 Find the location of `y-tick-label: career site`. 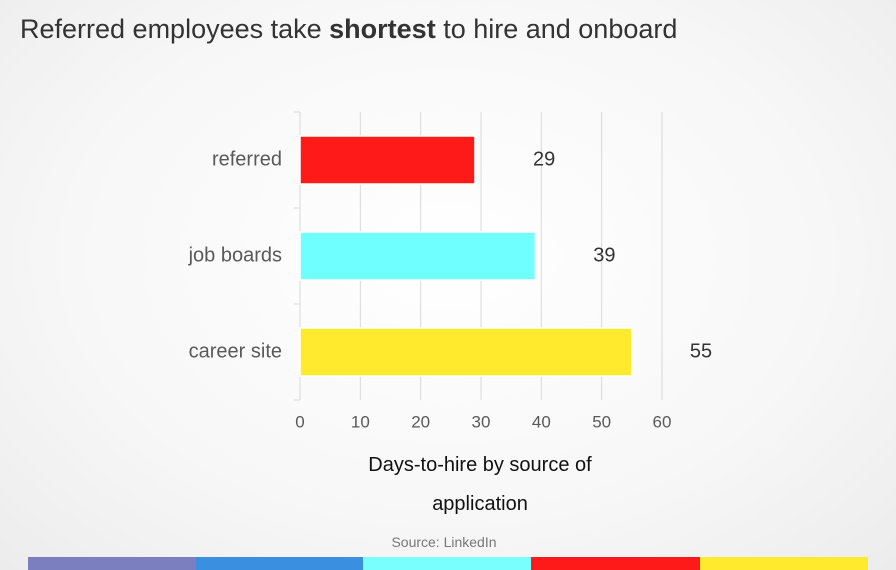

y-tick-label: career site is located at coordinates (235, 351).